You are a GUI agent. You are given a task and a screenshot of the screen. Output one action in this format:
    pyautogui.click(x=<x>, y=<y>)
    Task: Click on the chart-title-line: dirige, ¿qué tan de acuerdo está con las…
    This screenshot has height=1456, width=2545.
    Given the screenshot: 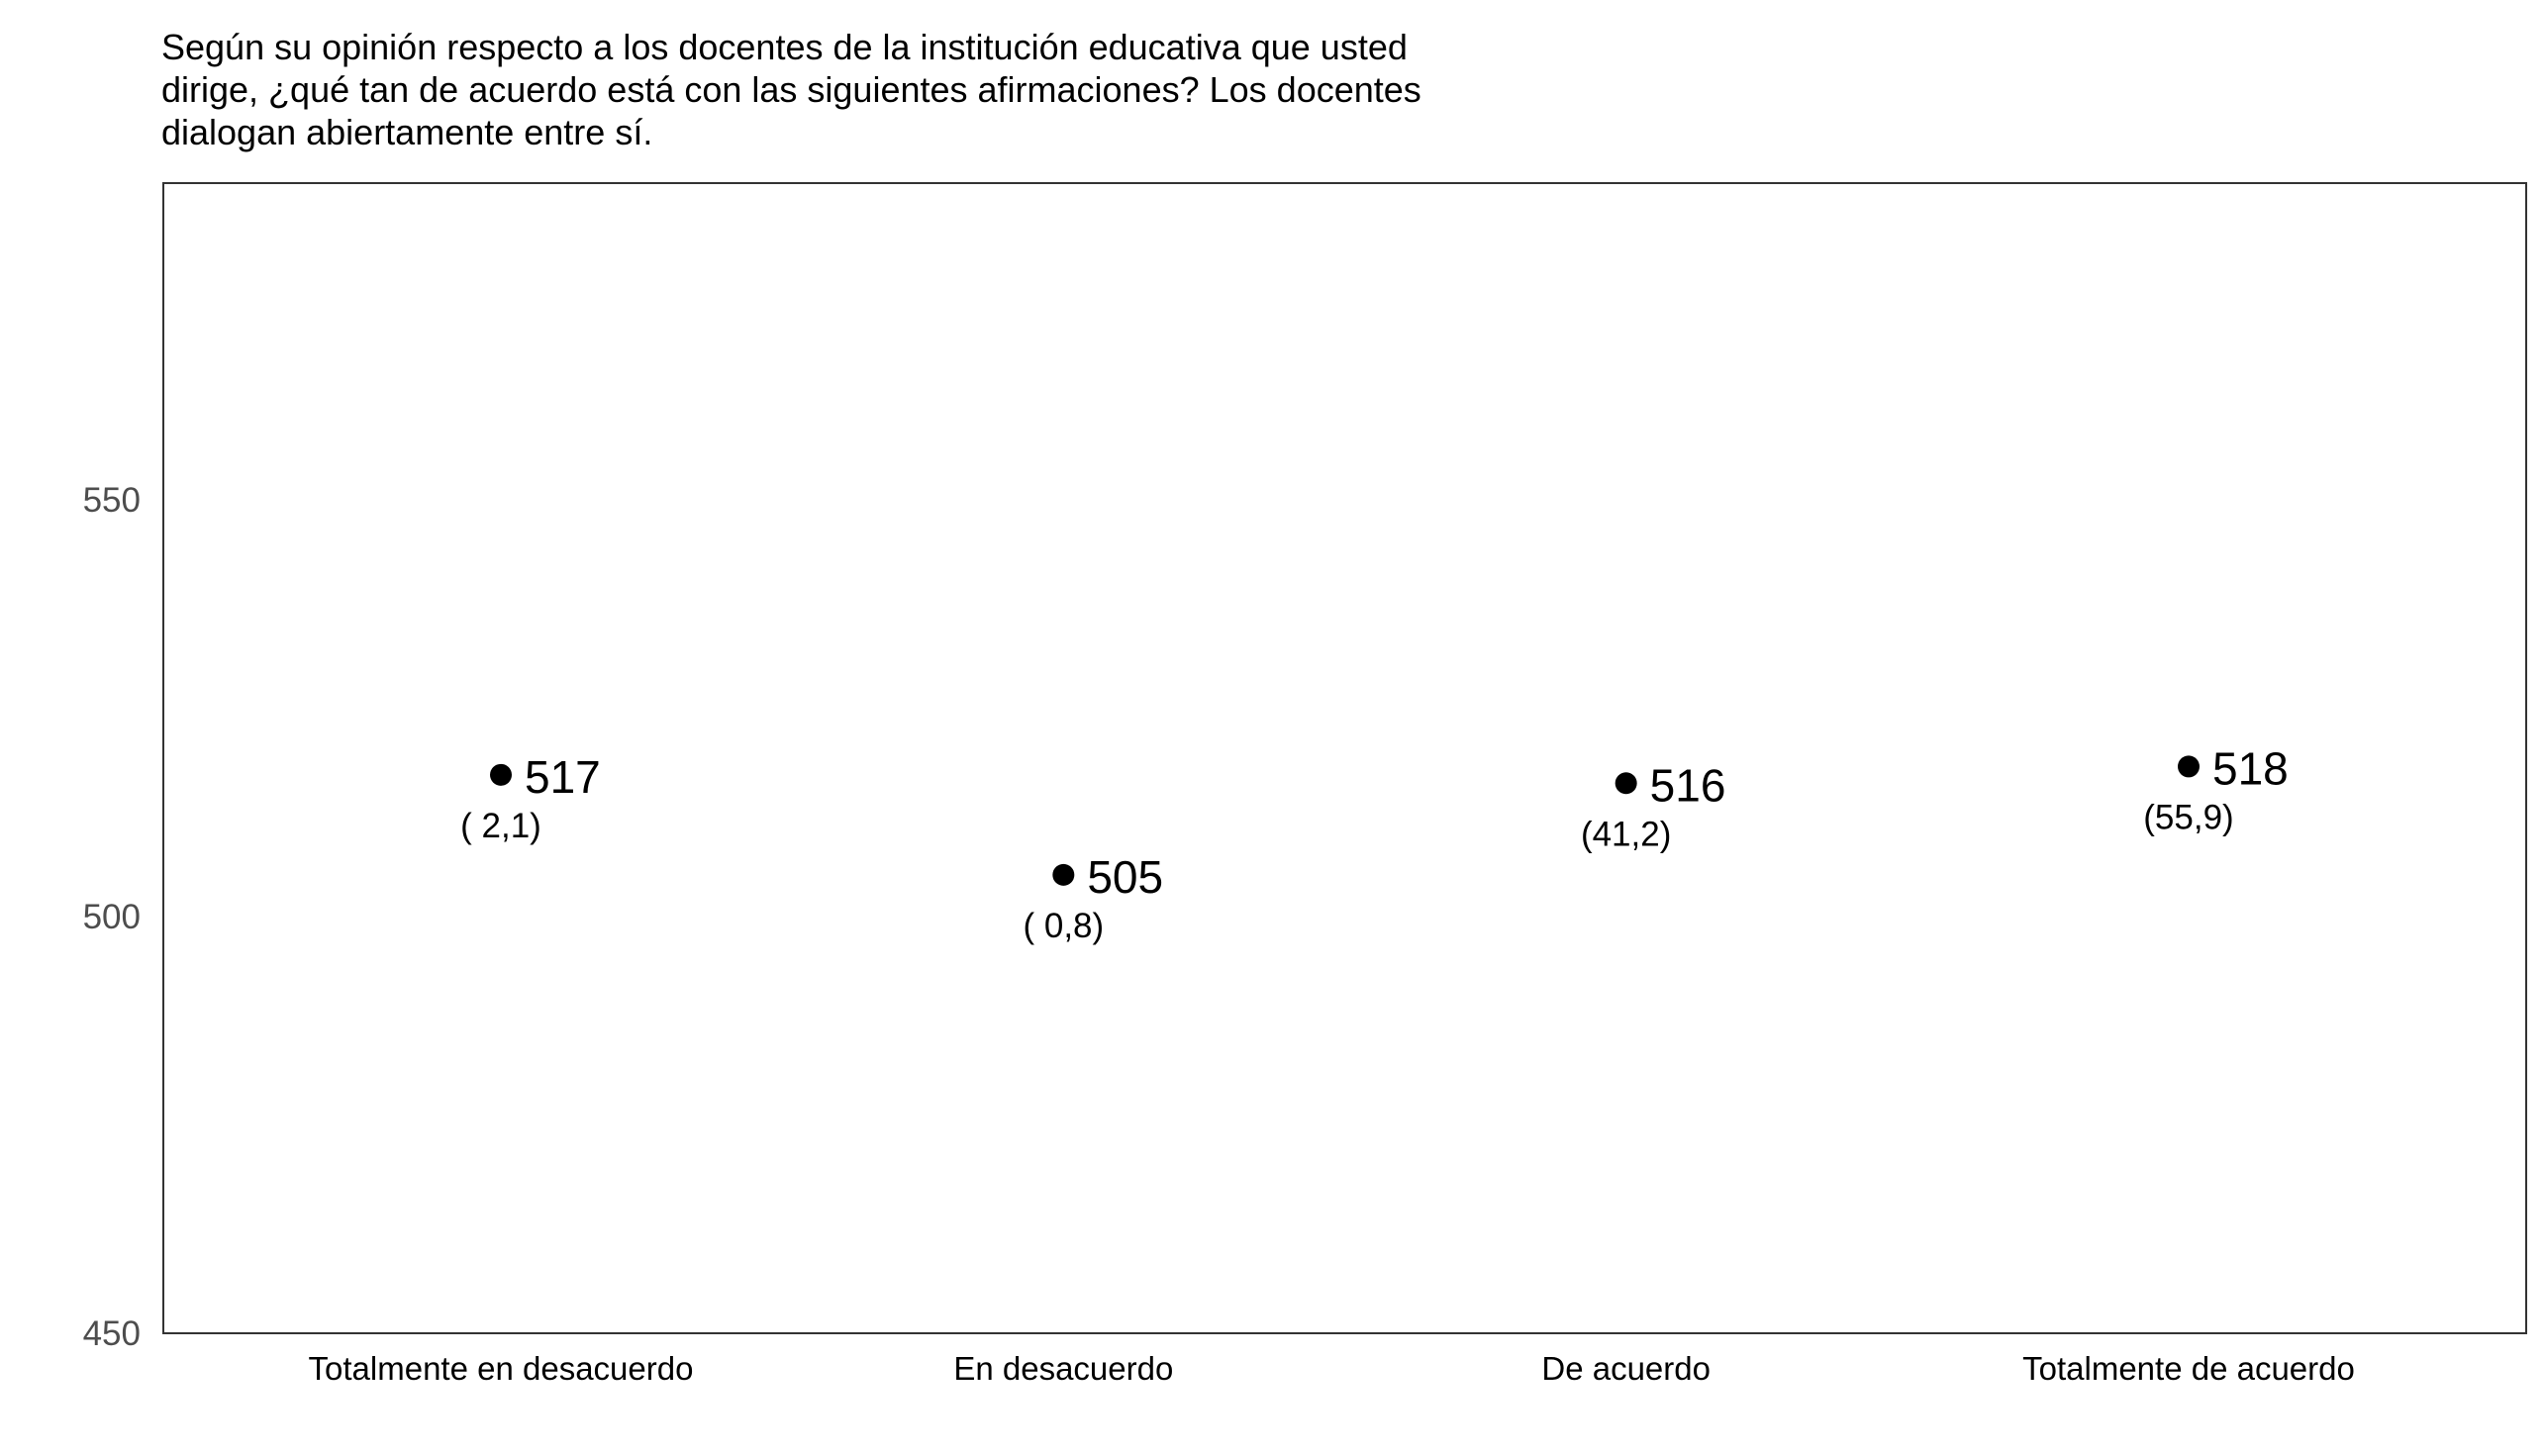 What is the action you would take?
    pyautogui.click(x=791, y=89)
    